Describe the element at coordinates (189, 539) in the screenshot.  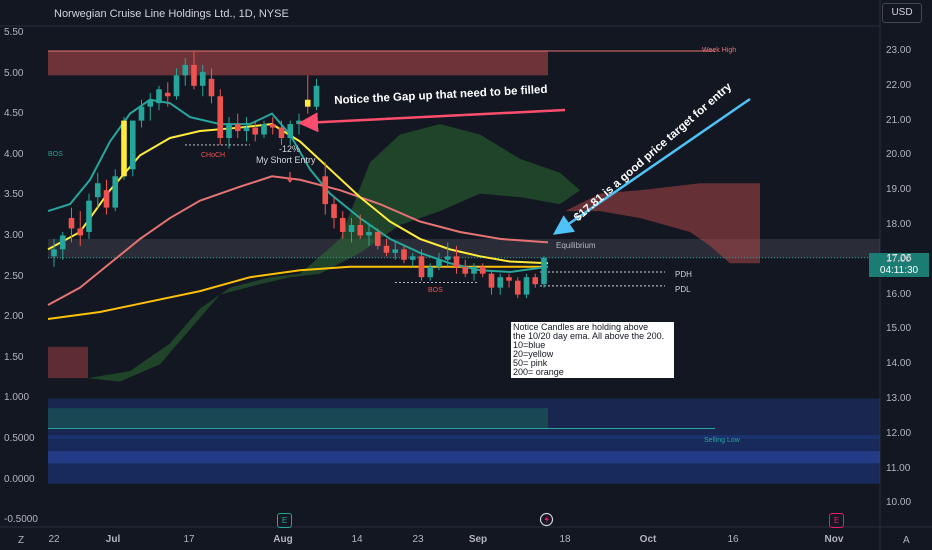
I see `time-axis-tick: 17` at that location.